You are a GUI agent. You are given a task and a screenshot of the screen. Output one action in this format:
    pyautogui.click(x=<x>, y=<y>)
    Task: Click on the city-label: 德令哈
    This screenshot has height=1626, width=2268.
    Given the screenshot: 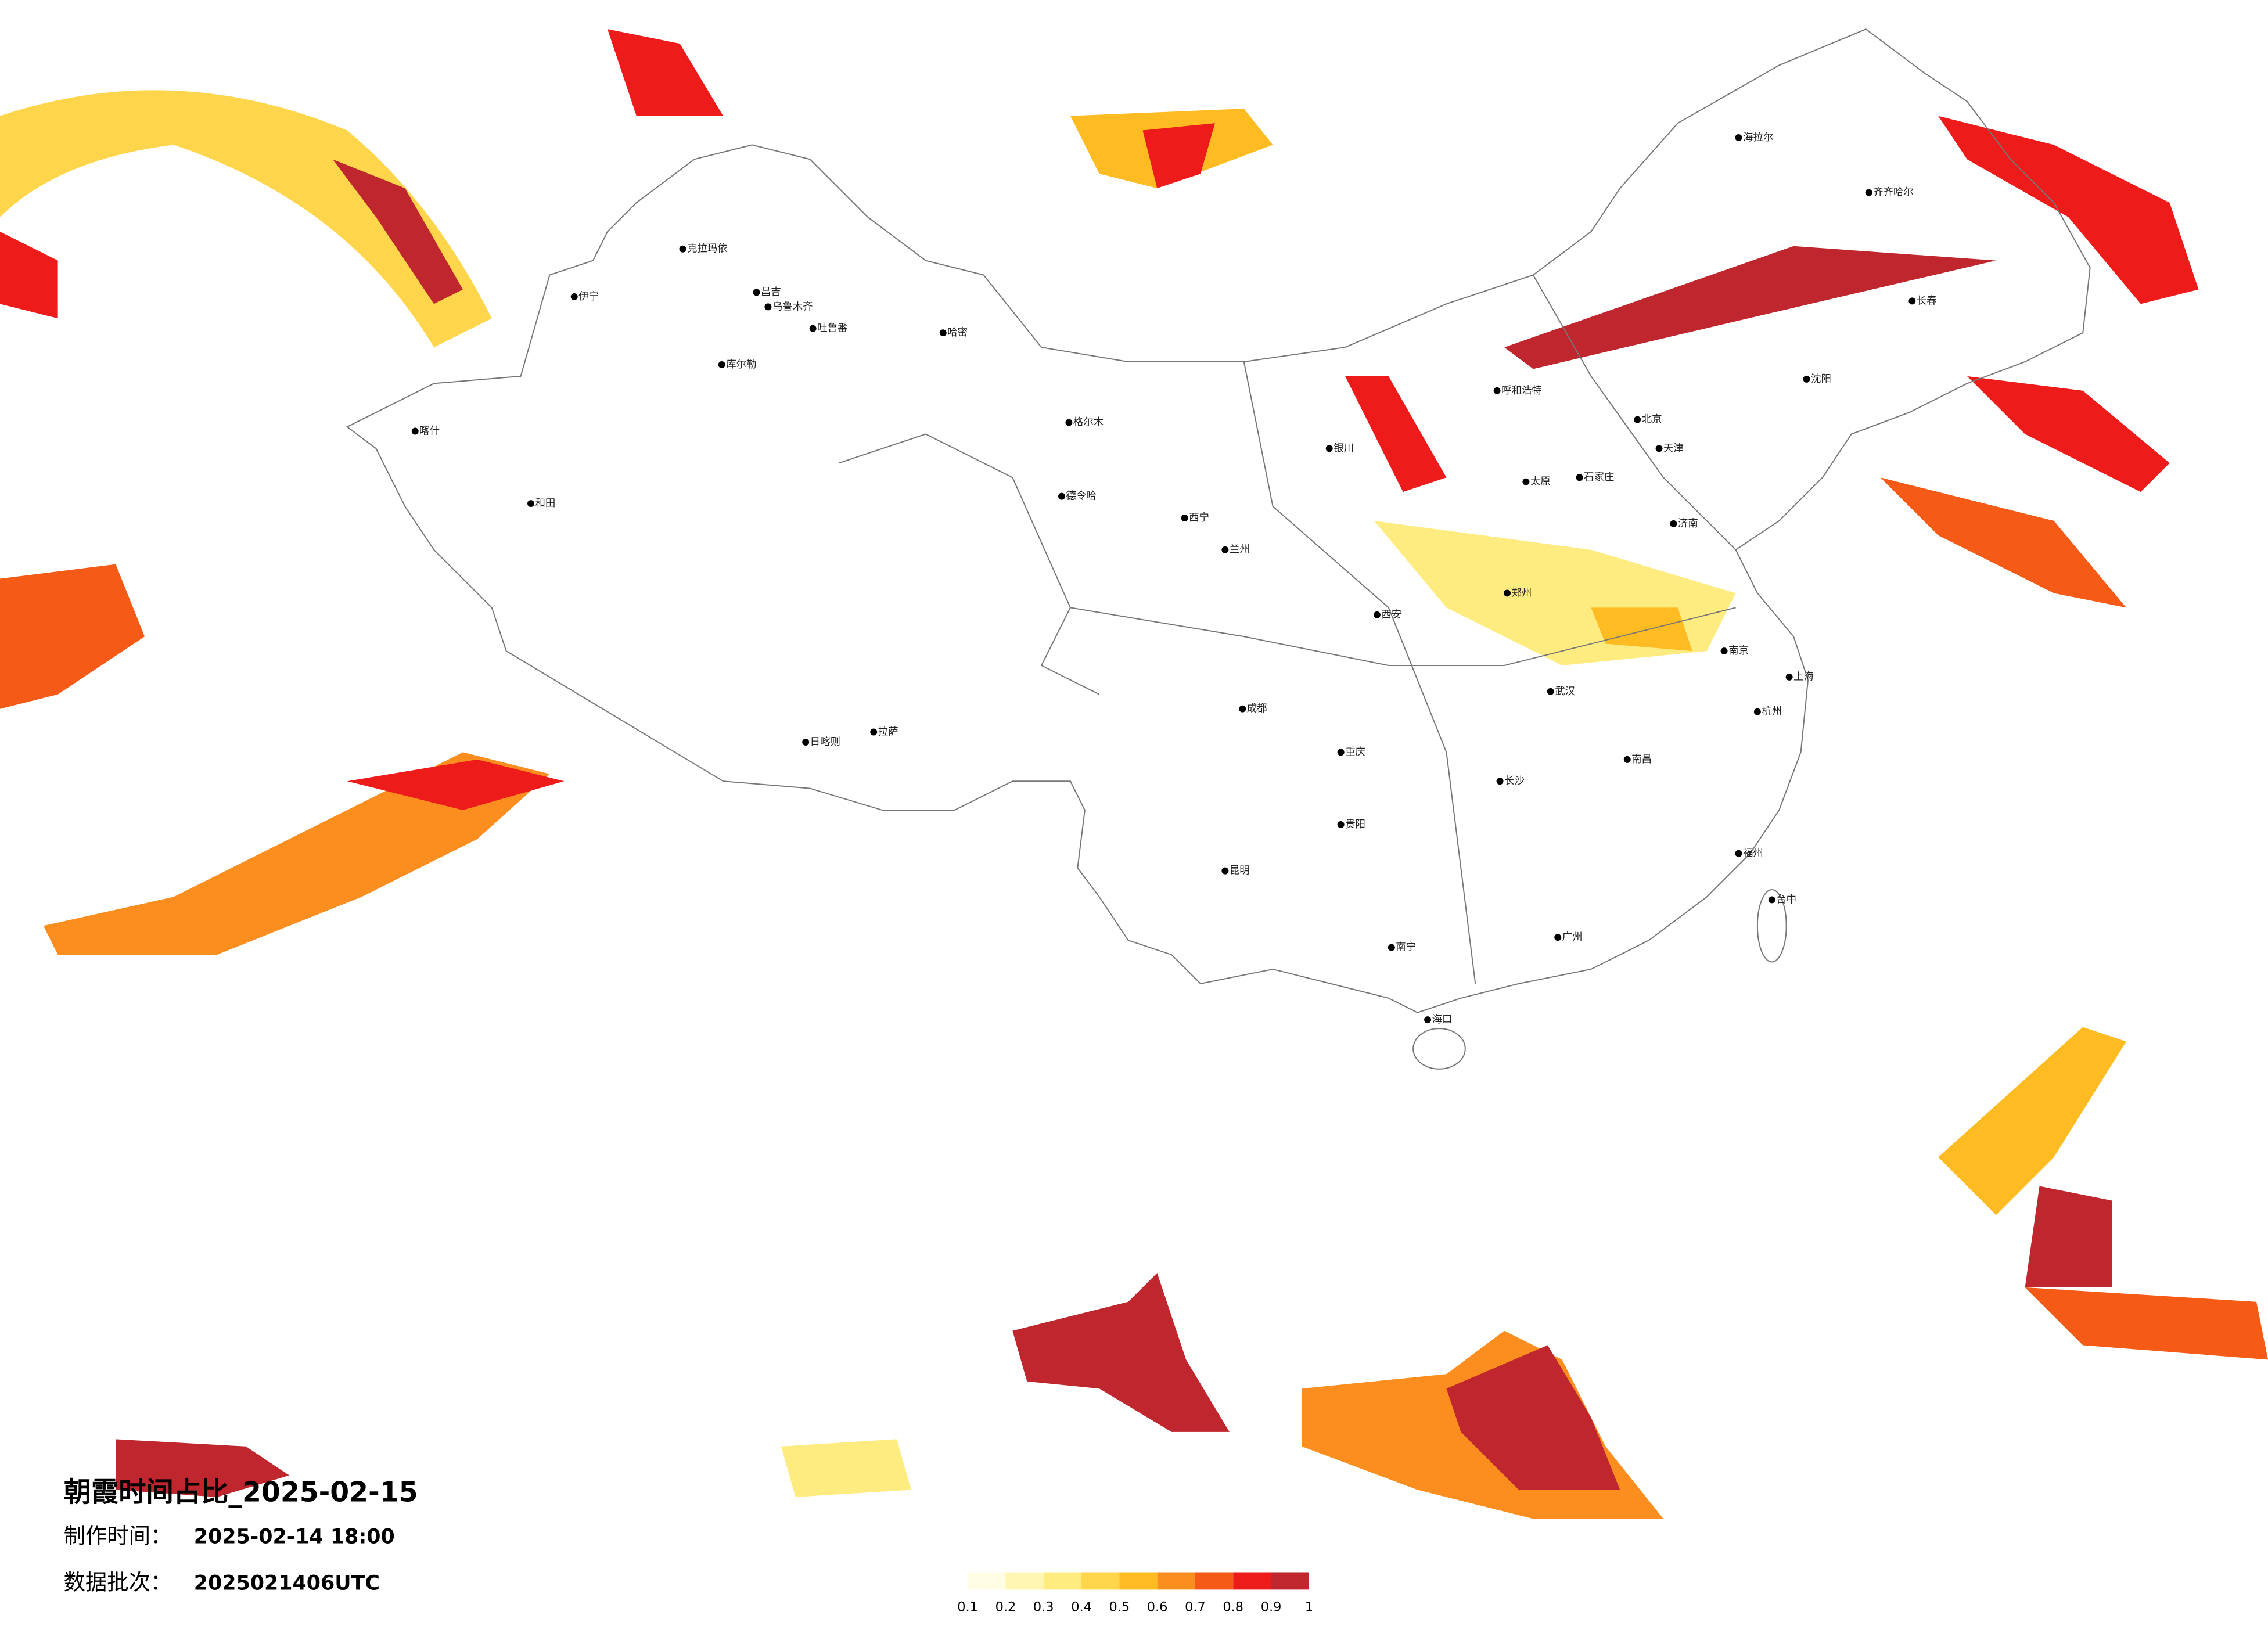 What is the action you would take?
    pyautogui.click(x=1081, y=497)
    